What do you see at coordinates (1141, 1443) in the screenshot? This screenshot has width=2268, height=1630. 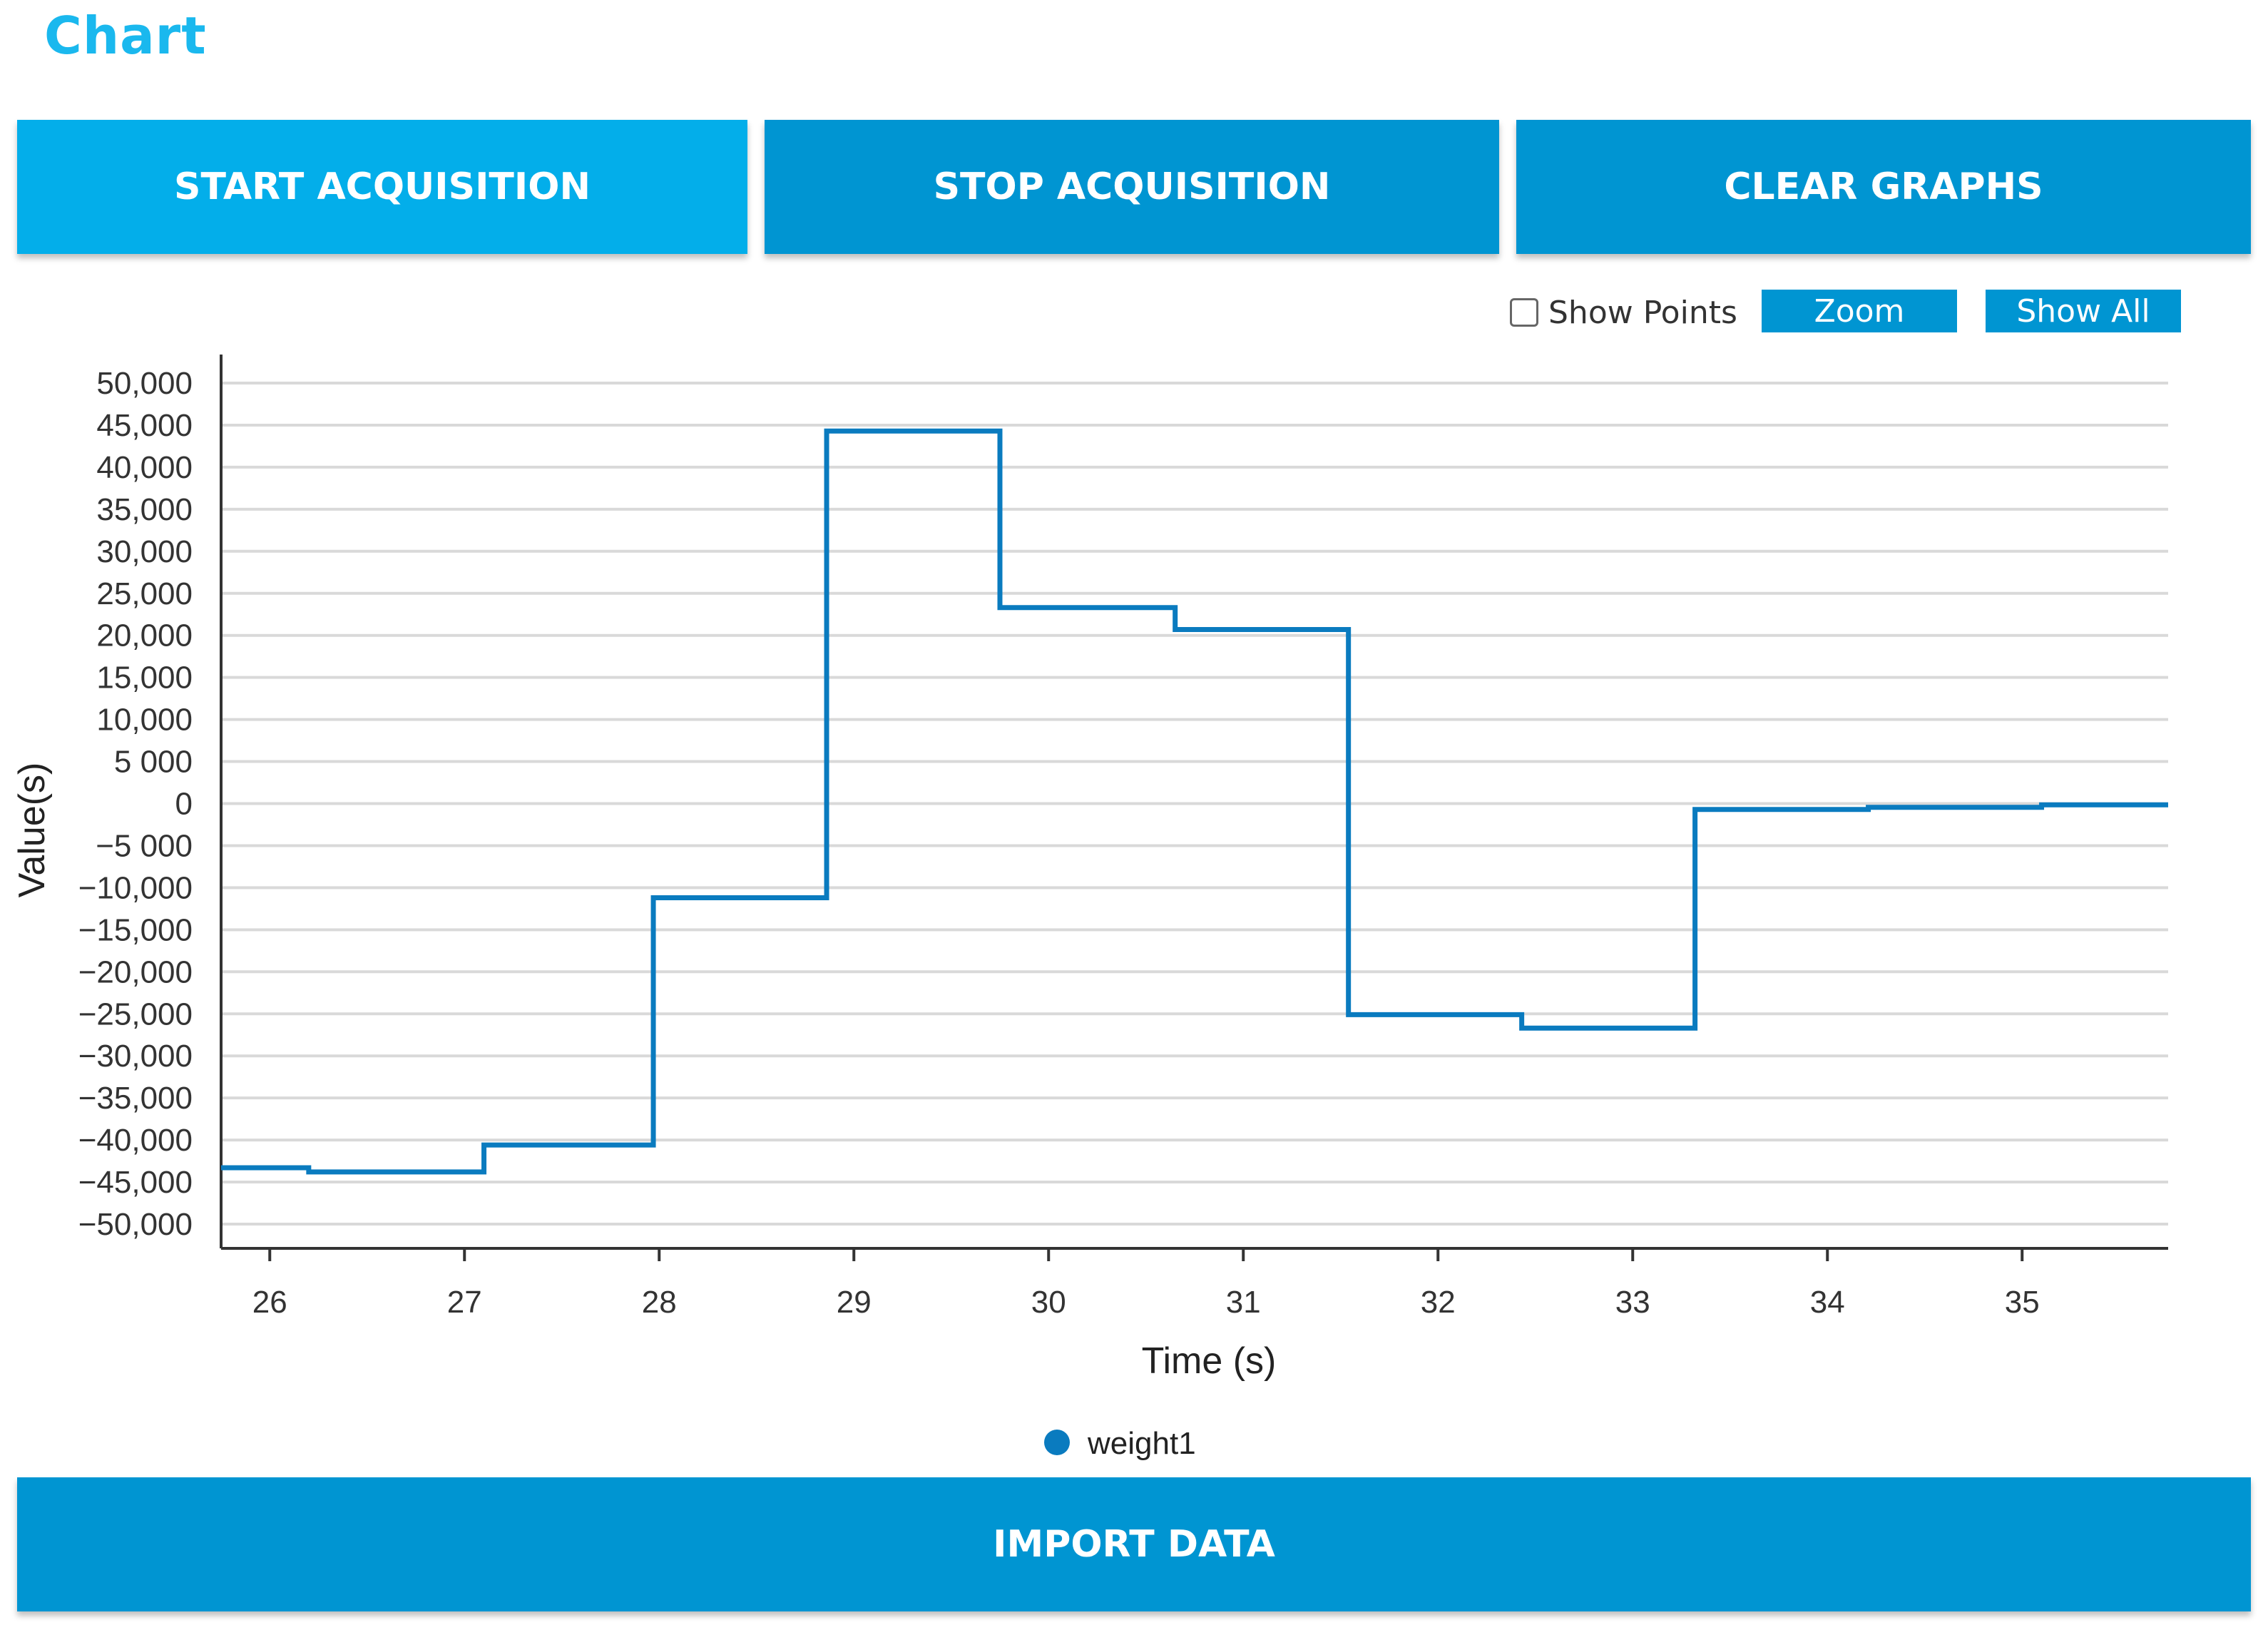 I see `legend-label: weight1` at bounding box center [1141, 1443].